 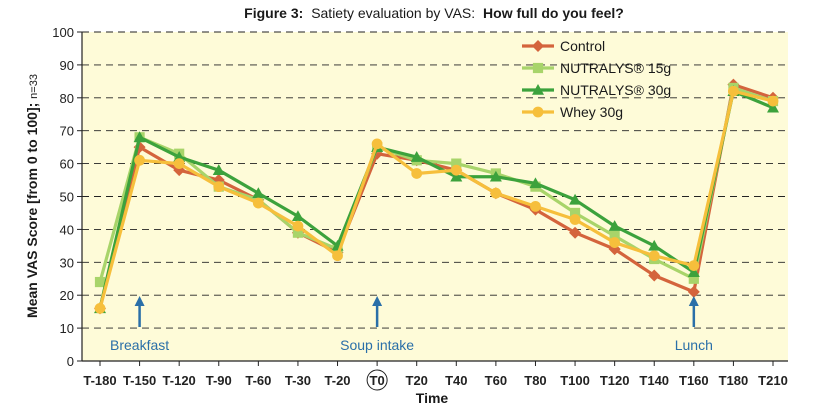 I want to click on x-tick-label: T-90, so click(x=219, y=380).